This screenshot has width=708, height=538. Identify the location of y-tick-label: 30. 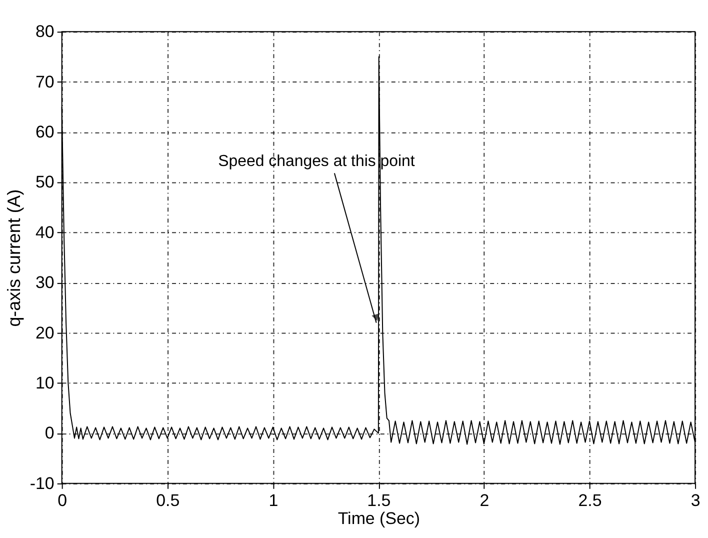
(45, 282).